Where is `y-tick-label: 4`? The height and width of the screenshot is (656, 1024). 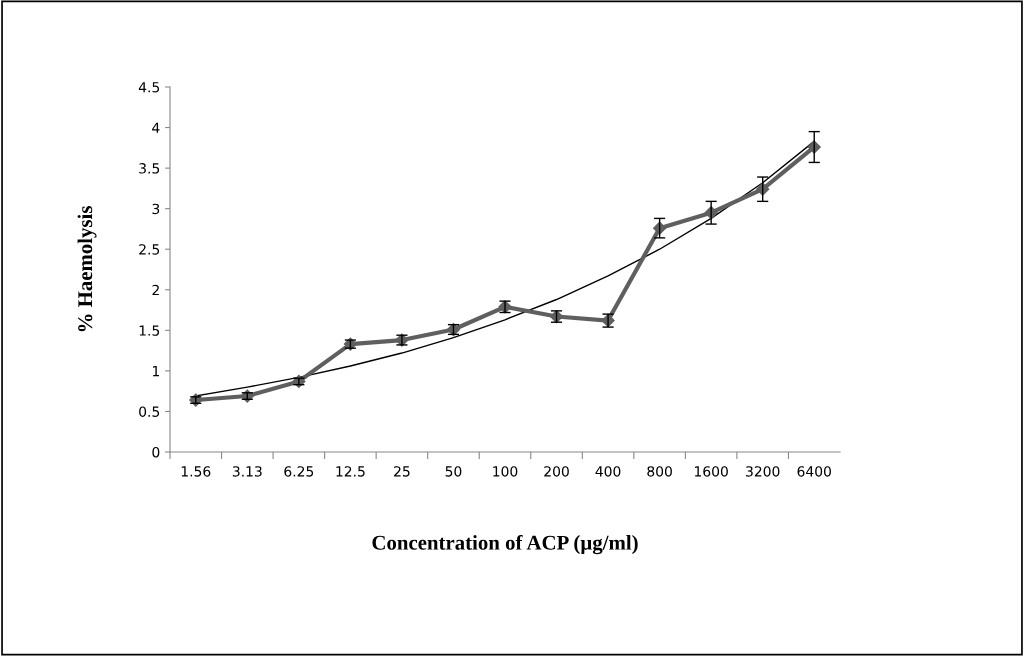
y-tick-label: 4 is located at coordinates (156, 127).